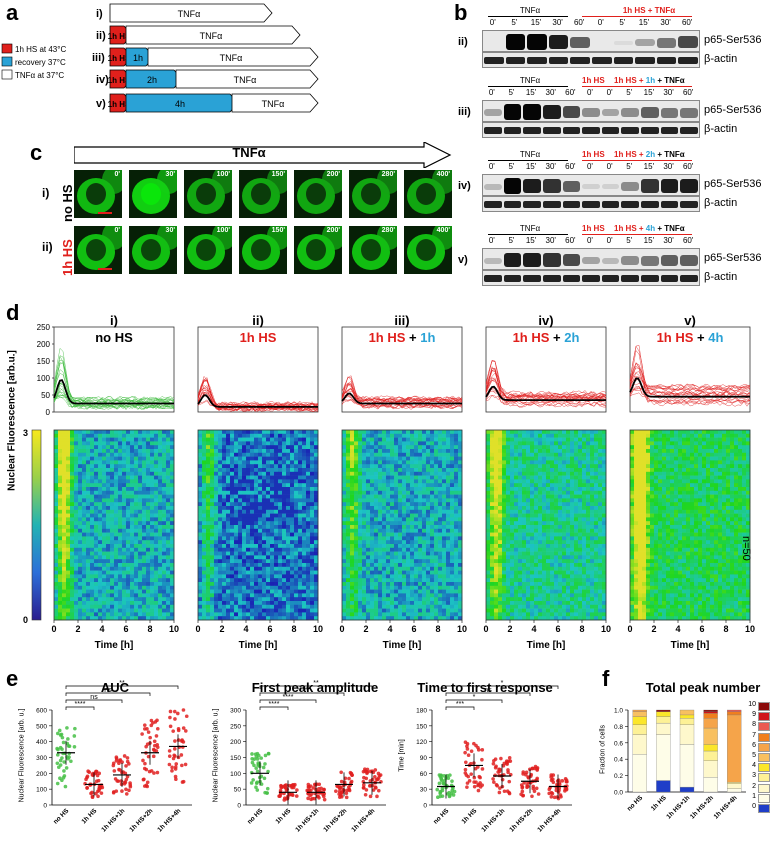  Describe the element at coordinates (208, 250) in the screenshot. I see `micro-image: 100'` at that location.